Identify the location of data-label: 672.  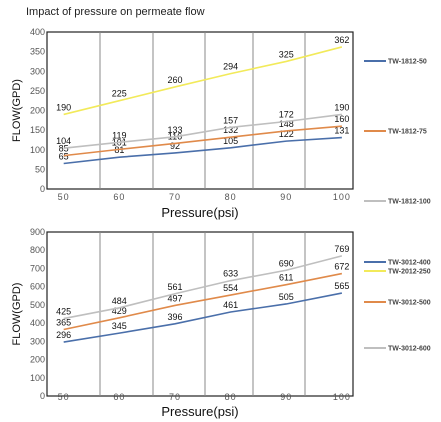
(341, 267).